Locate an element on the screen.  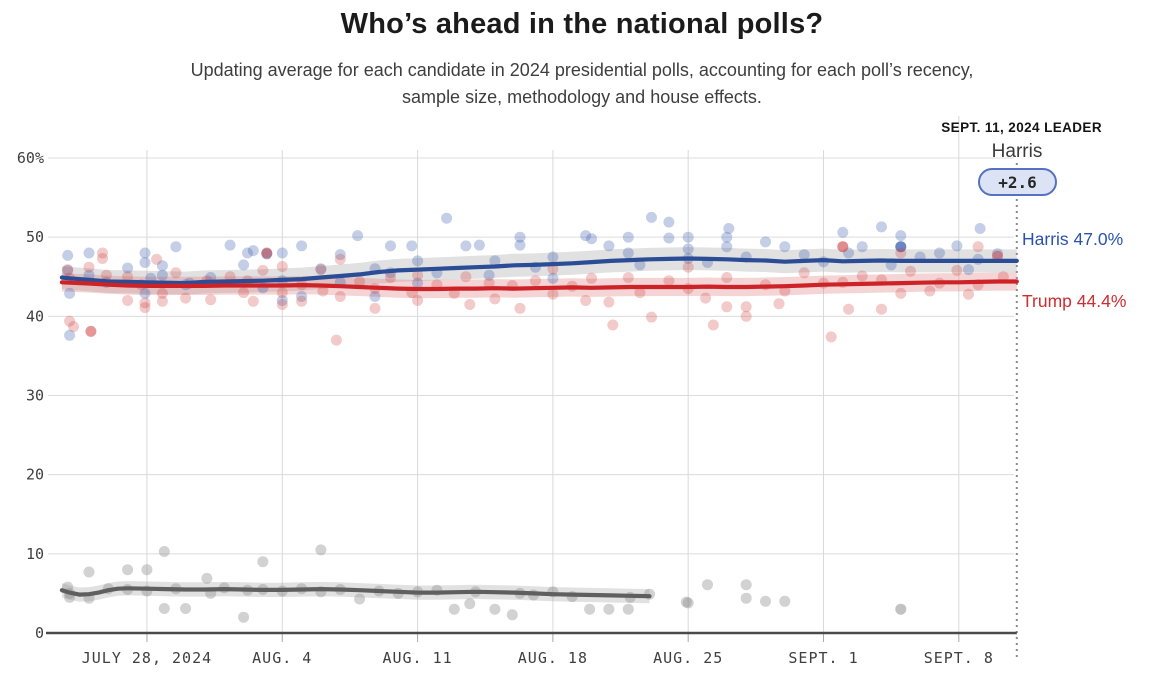
line-trump is located at coordinates (539, 285).